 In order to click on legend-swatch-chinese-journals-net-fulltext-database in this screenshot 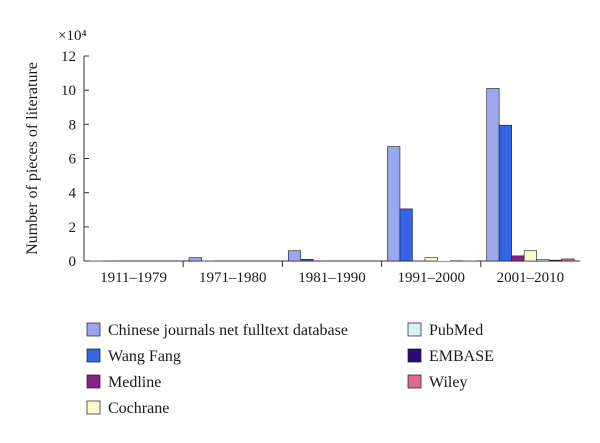, I will do `click(93, 329)`.